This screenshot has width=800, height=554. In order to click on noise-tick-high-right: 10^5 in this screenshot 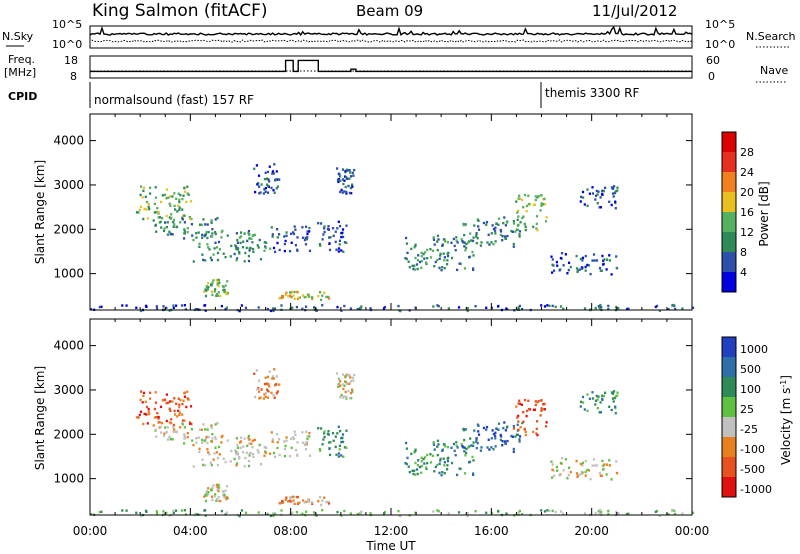, I will do `click(720, 24)`.